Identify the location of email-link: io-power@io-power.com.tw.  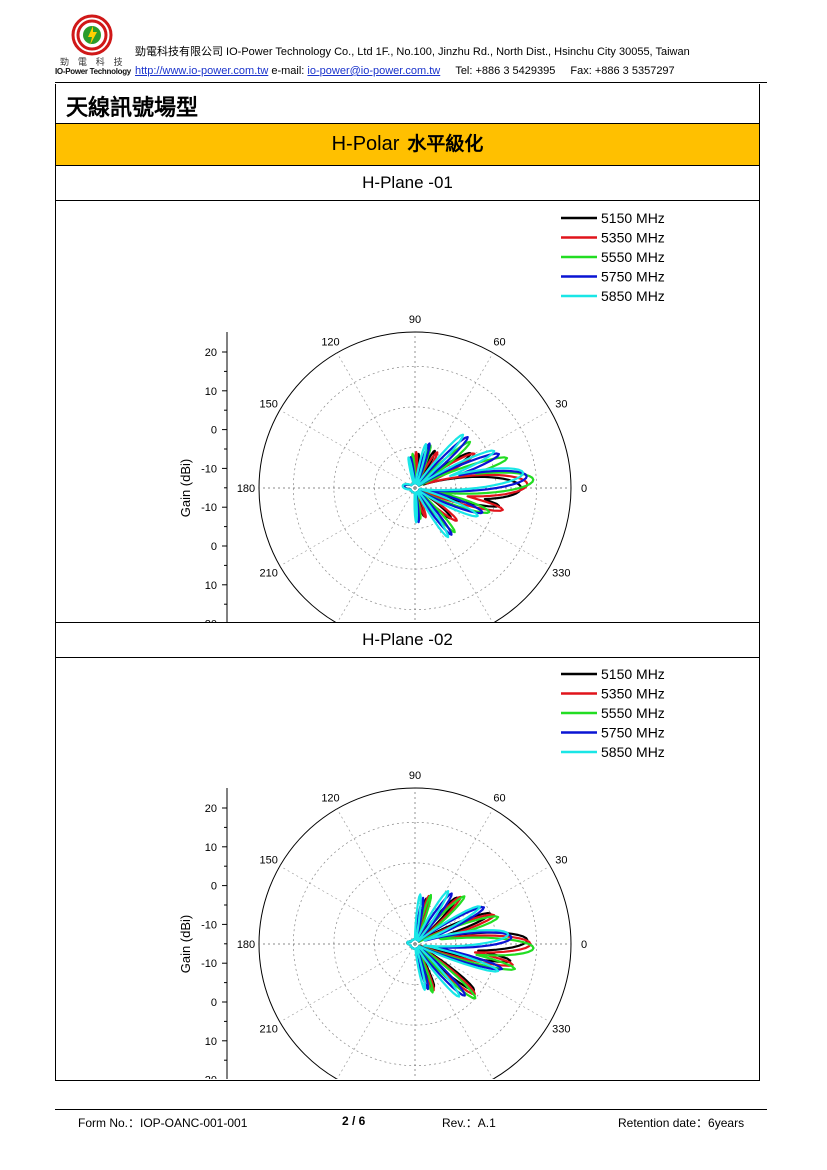
(374, 71).